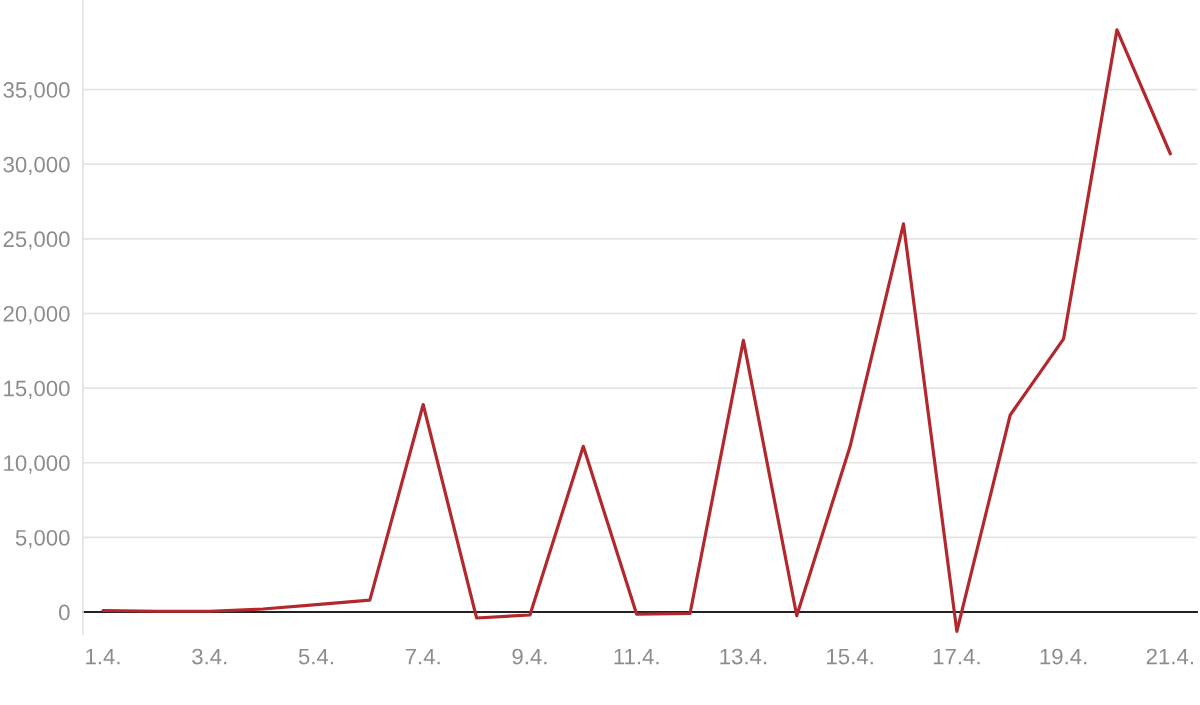 The height and width of the screenshot is (705, 1200). What do you see at coordinates (956, 656) in the screenshot?
I see `x-tick-label: 17.4.` at bounding box center [956, 656].